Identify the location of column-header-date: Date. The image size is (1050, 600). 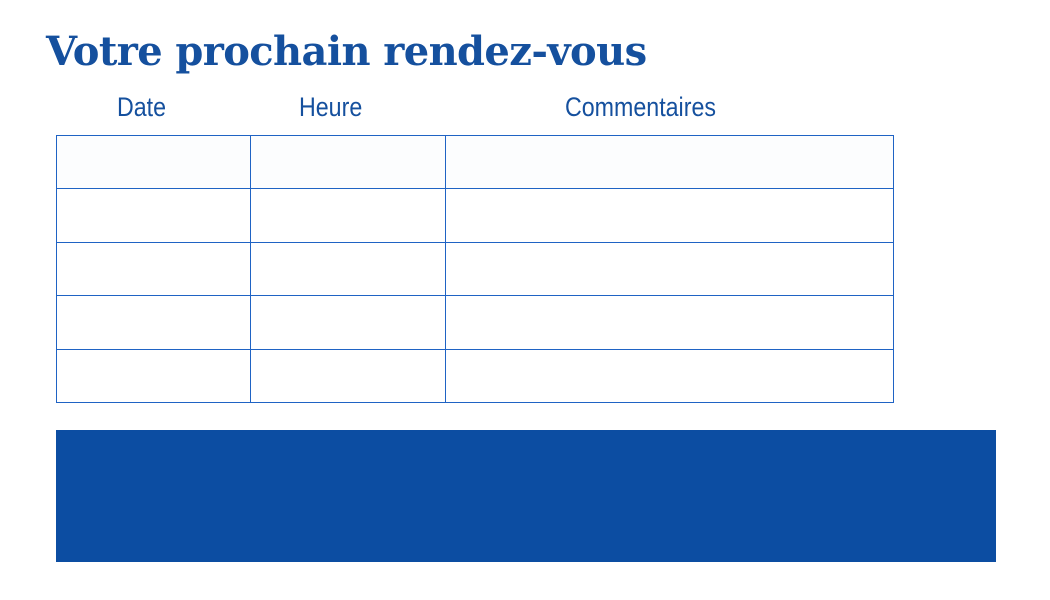
(142, 107).